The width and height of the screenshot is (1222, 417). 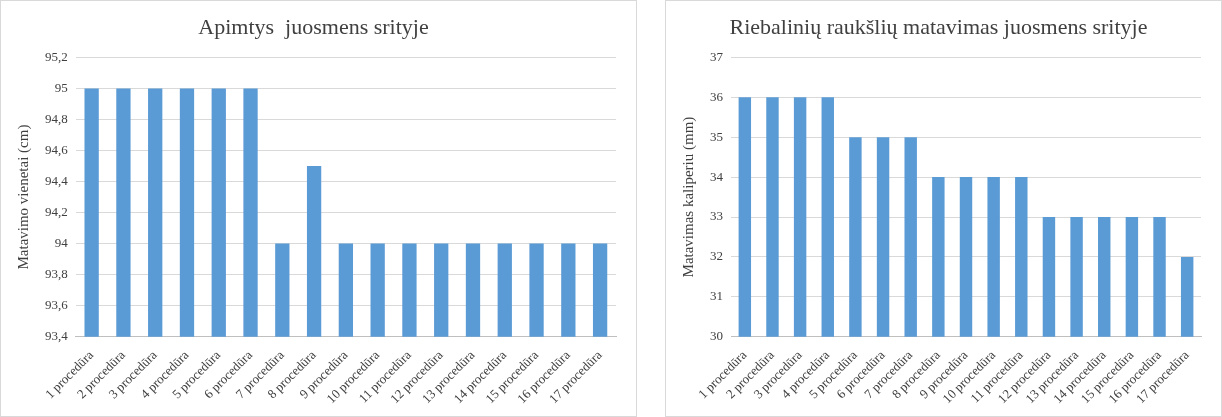 What do you see at coordinates (61, 87) in the screenshot?
I see `y-tick-label: 95` at bounding box center [61, 87].